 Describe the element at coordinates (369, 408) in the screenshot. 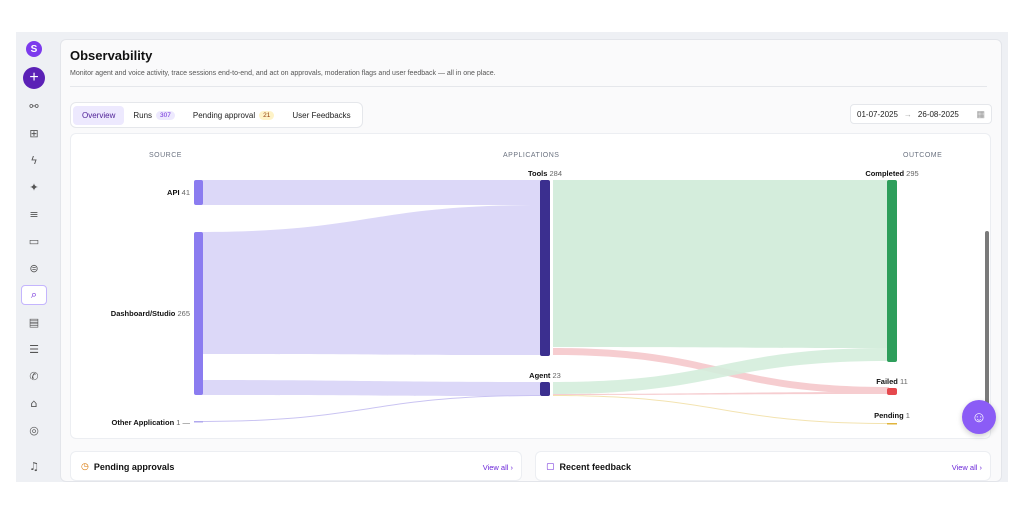

I see `link-other-agent` at that location.